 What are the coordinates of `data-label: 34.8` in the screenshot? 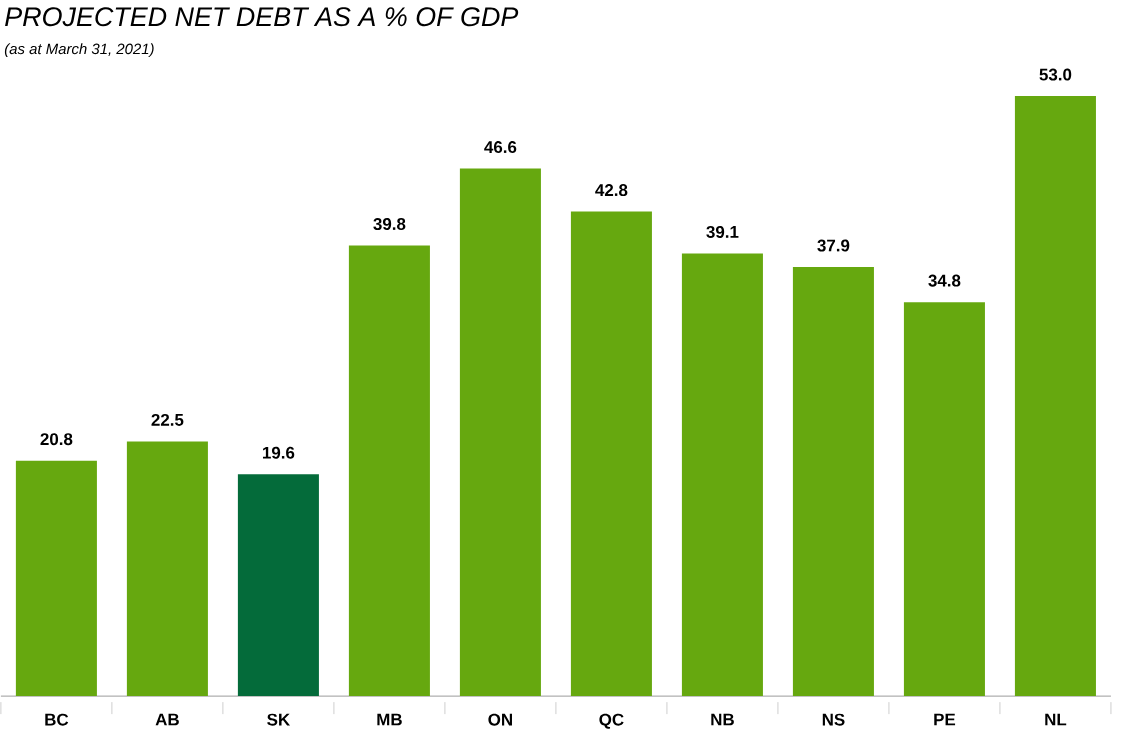 It's located at (944, 280).